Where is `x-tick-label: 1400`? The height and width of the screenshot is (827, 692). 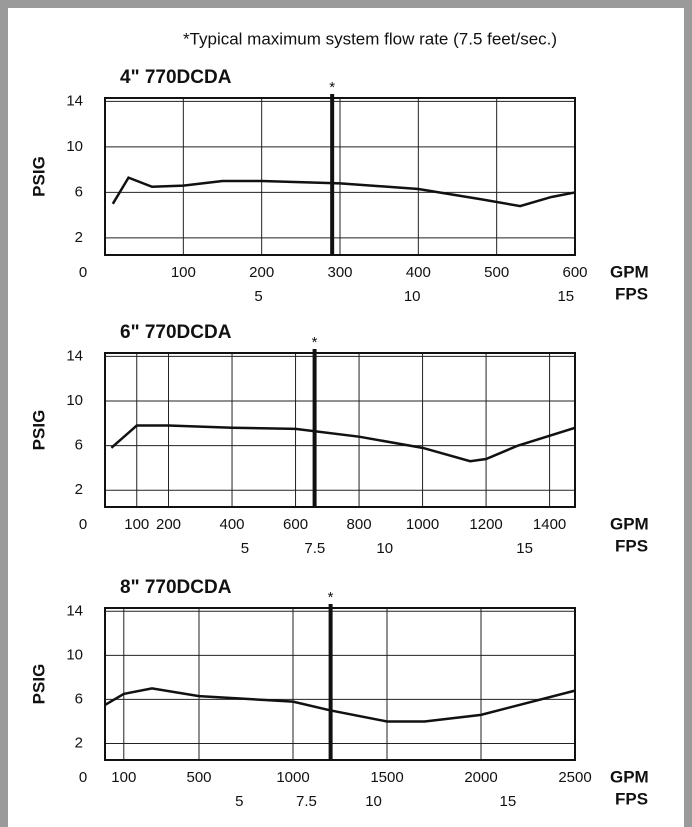 x-tick-label: 1400 is located at coordinates (549, 524).